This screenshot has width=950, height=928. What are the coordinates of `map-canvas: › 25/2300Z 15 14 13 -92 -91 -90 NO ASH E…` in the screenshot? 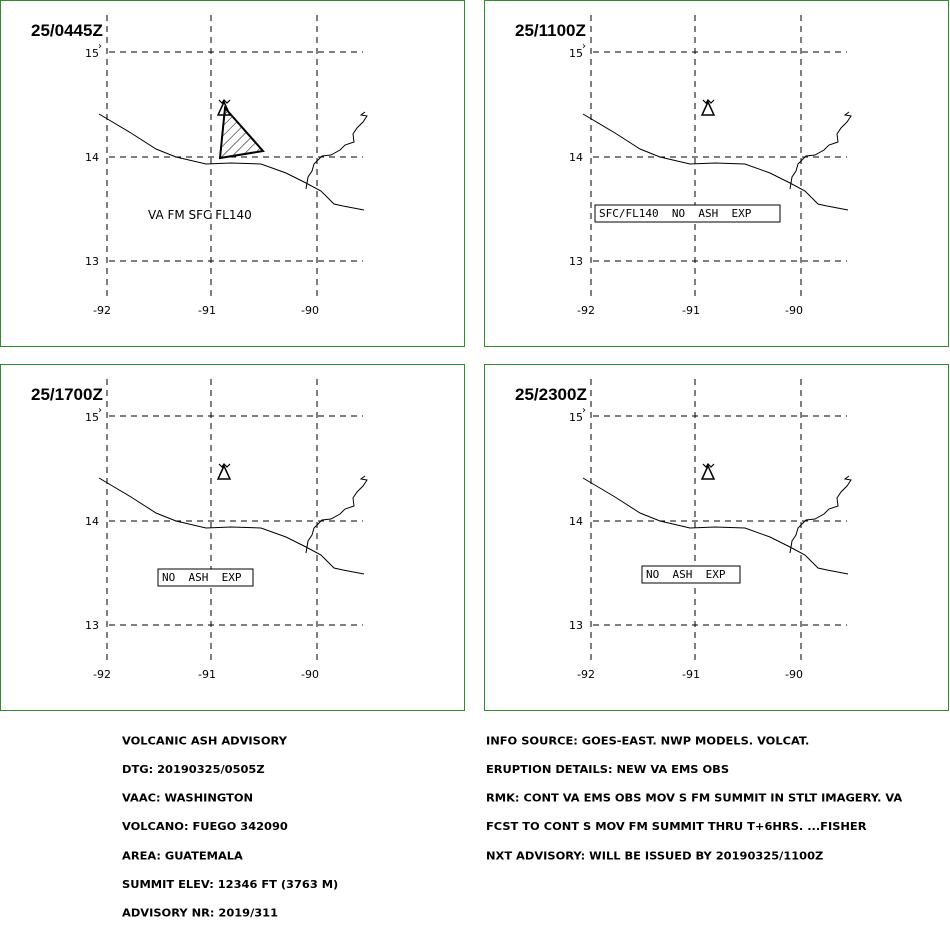 It's located at (683, 530).